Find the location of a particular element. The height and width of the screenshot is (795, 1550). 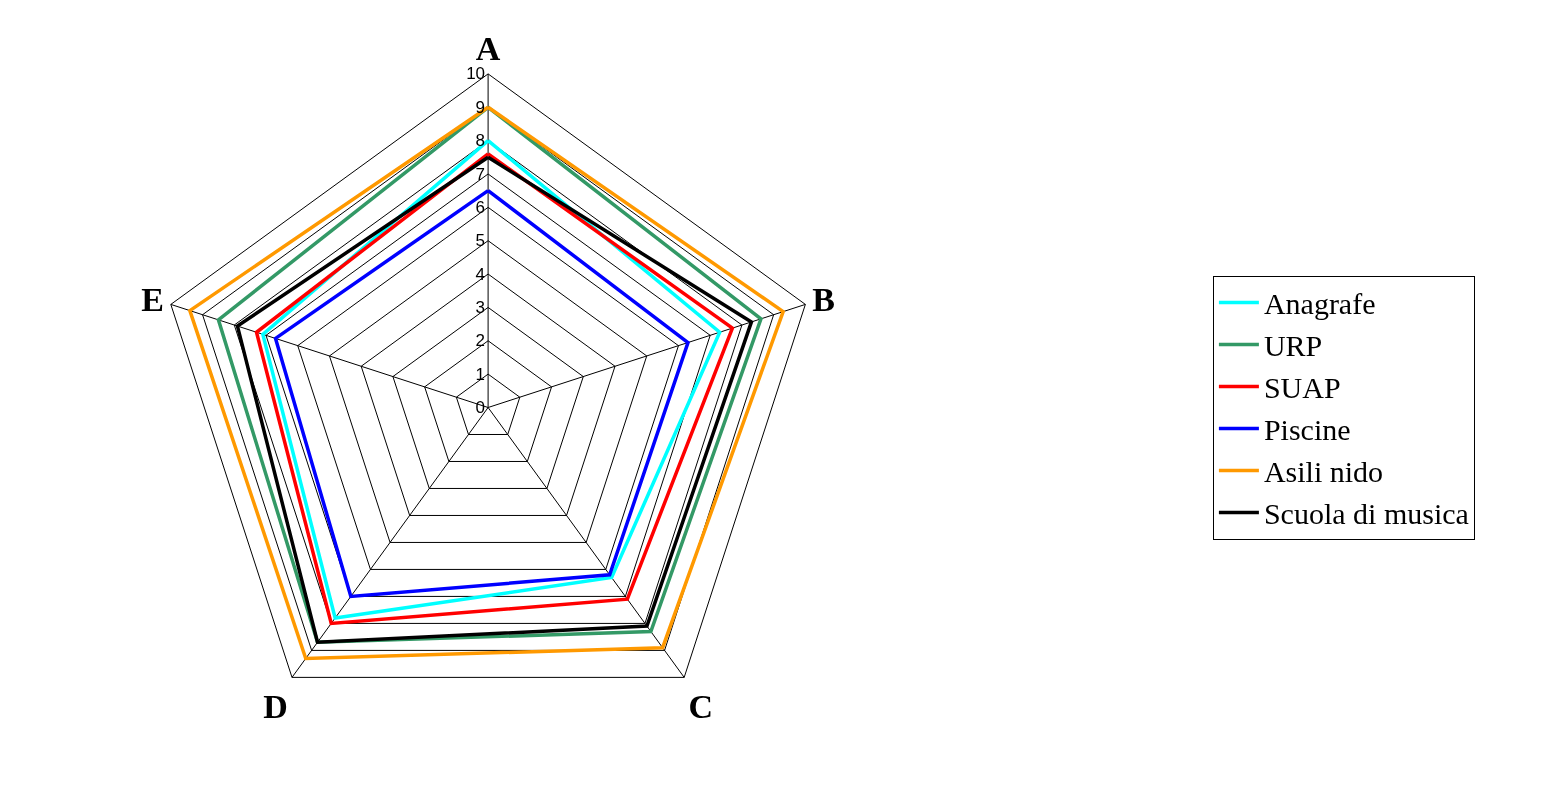

y-tick-label: 5 is located at coordinates (480, 241).